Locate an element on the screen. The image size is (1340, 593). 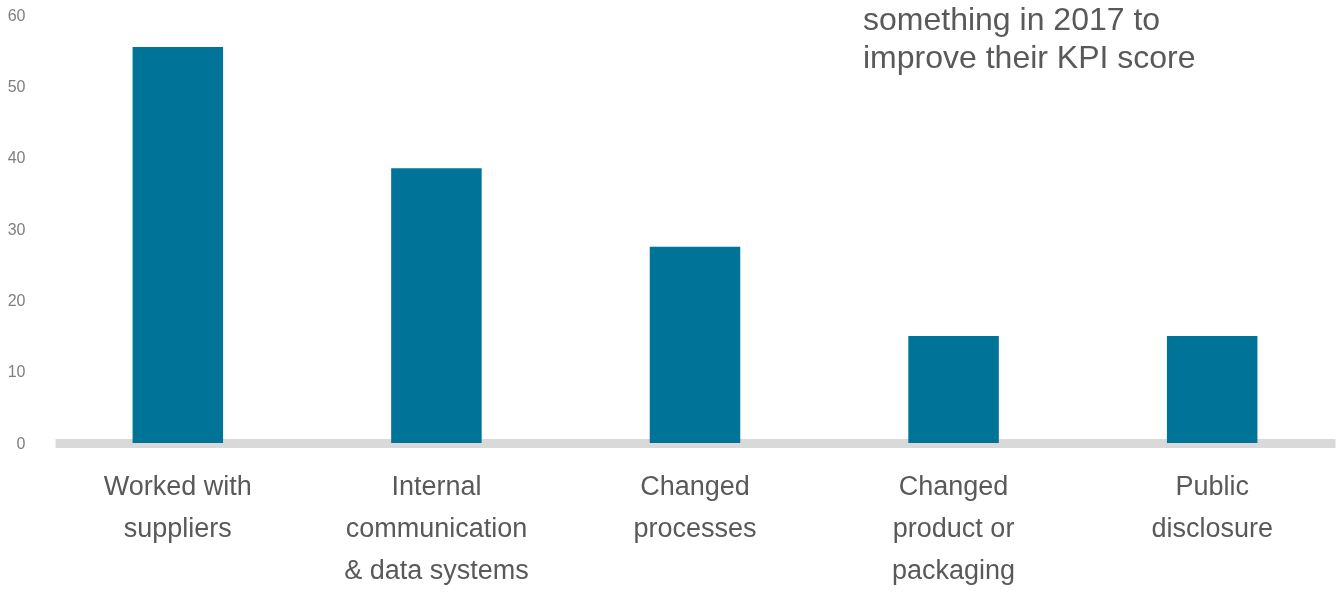
x-tick-label: Internal communication & data systems is located at coordinates (436, 527).